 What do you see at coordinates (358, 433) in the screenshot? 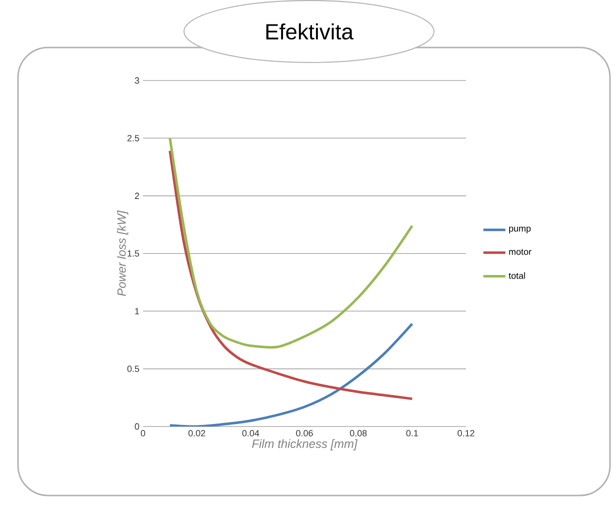
I see `x-tick-label: 0.08` at bounding box center [358, 433].